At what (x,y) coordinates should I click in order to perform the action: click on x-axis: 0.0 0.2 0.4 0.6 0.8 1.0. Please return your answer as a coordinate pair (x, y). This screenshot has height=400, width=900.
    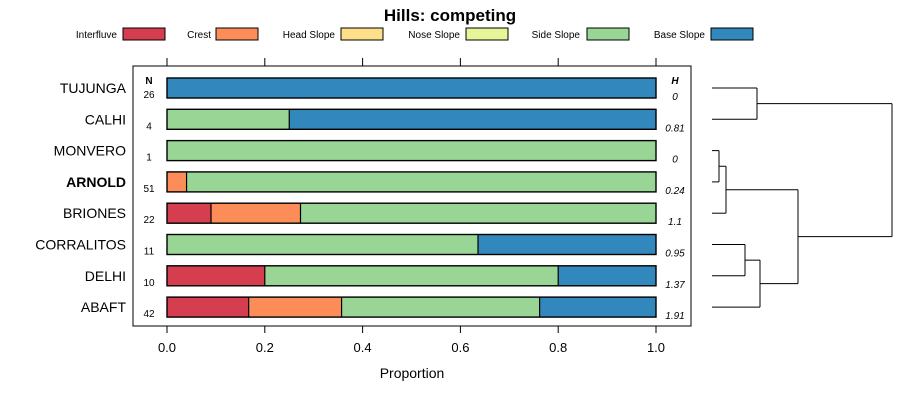
    Looking at the image, I should click on (411, 340).